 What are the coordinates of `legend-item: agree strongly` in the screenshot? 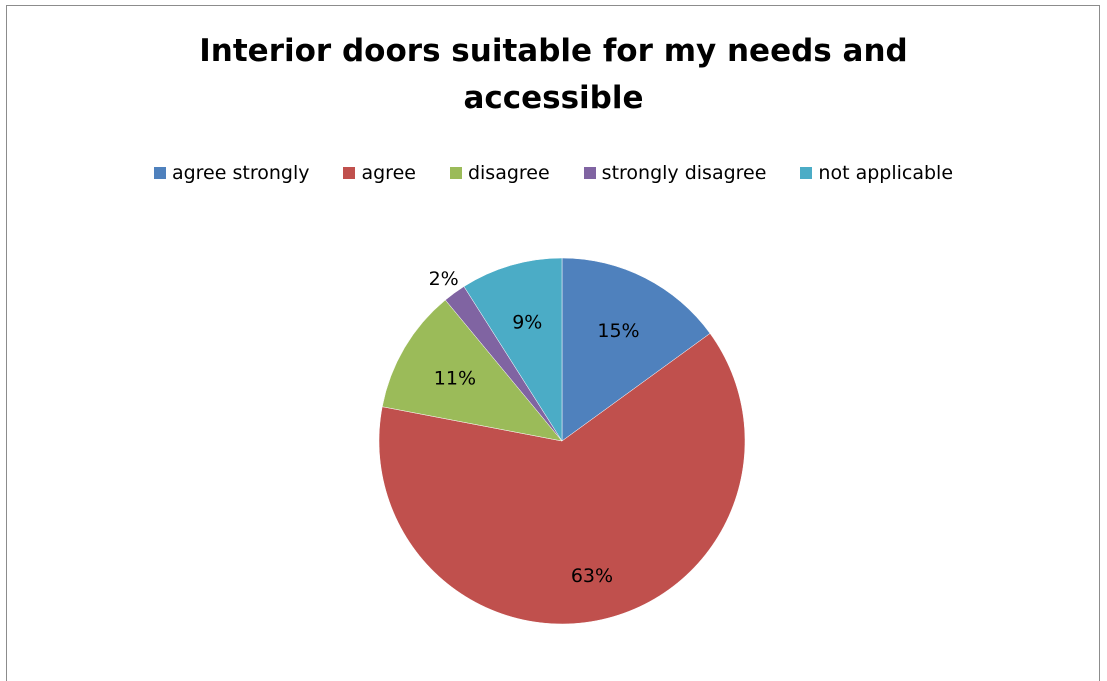 It's located at (231, 173).